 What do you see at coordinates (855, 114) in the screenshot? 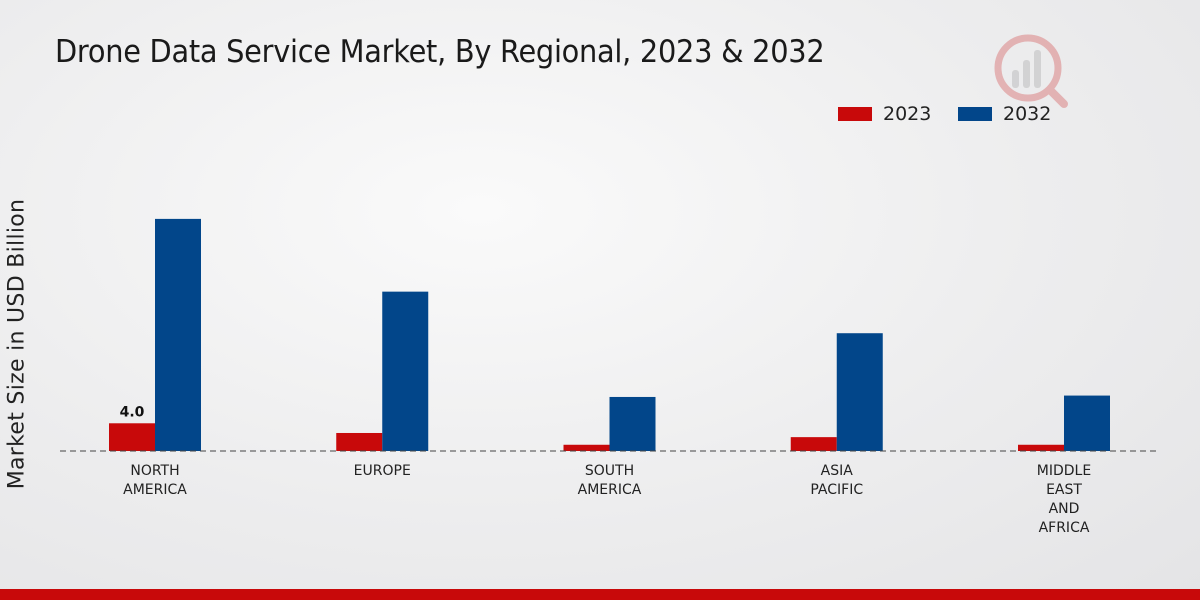
I see `legend-swatch-2023` at bounding box center [855, 114].